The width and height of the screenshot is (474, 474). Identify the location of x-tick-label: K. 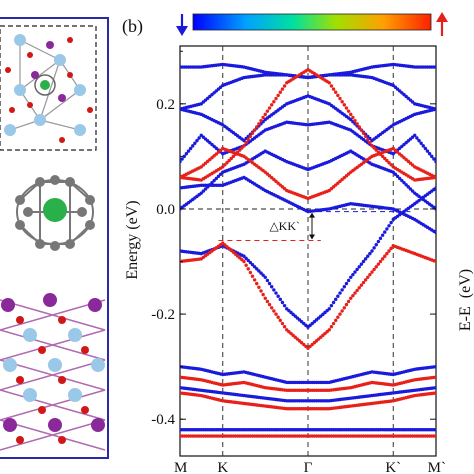
(222, 467).